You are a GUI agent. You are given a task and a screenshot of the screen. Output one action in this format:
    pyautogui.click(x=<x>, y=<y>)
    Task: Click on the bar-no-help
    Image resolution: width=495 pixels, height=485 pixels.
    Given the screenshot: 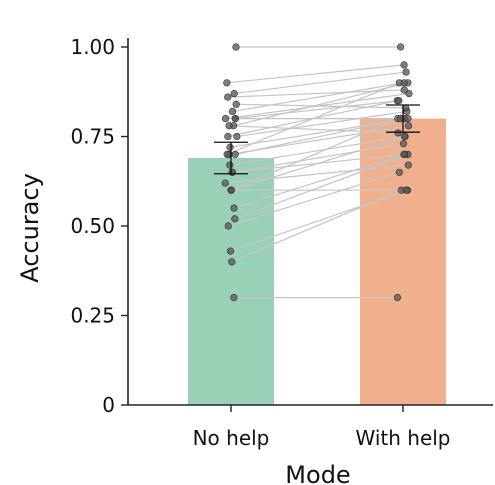 What is the action you would take?
    pyautogui.click(x=231, y=281)
    